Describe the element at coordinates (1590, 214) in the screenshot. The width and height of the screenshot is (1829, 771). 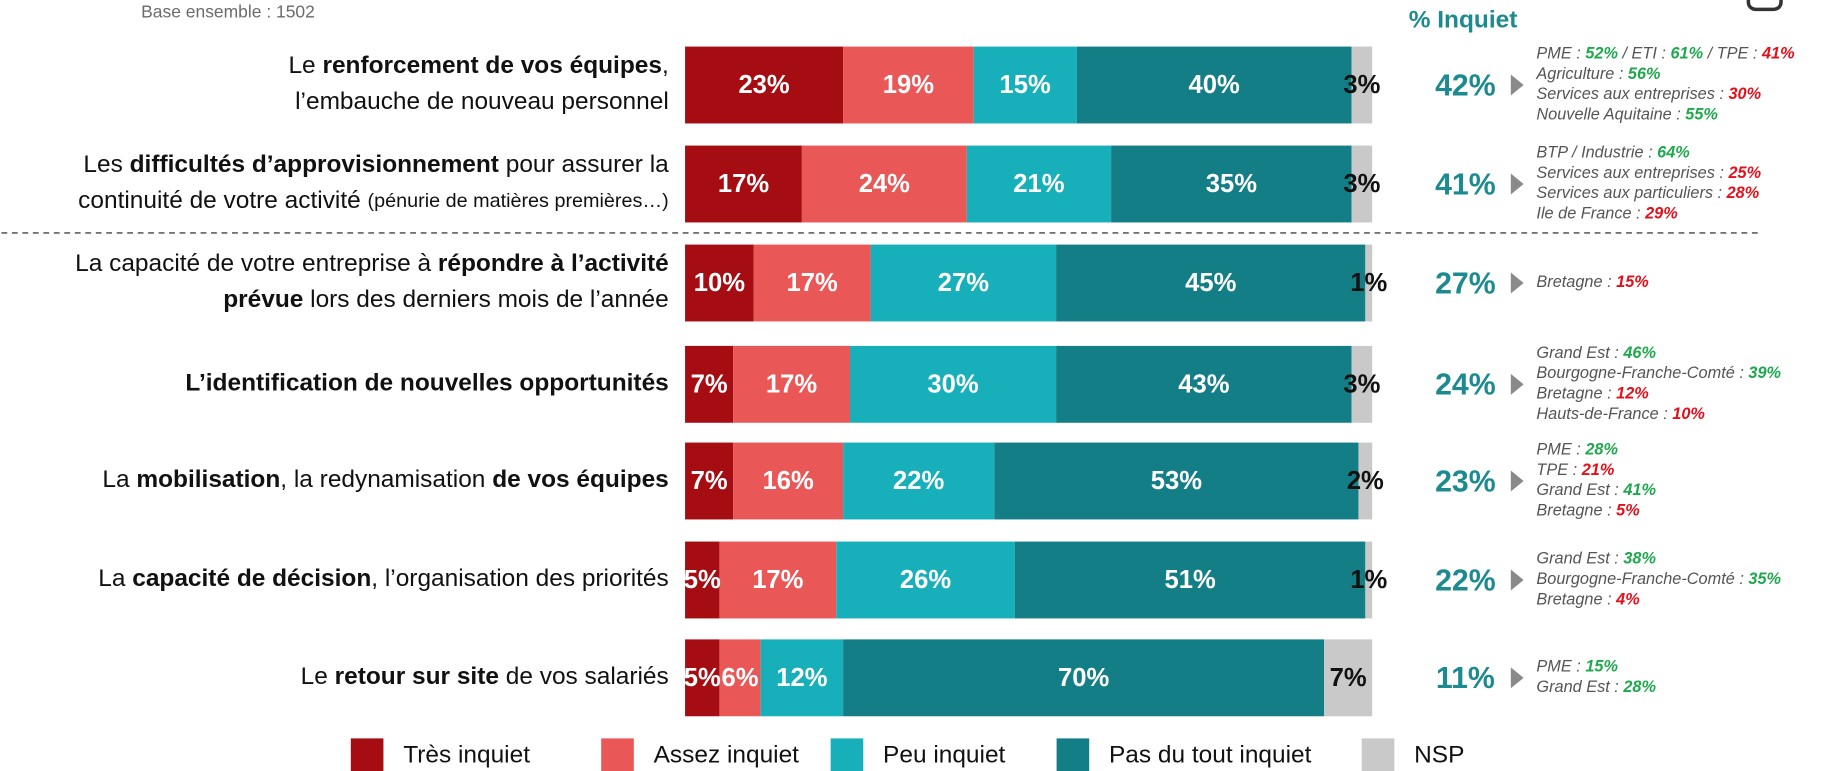
I see `note-part: Ile de France :` at that location.